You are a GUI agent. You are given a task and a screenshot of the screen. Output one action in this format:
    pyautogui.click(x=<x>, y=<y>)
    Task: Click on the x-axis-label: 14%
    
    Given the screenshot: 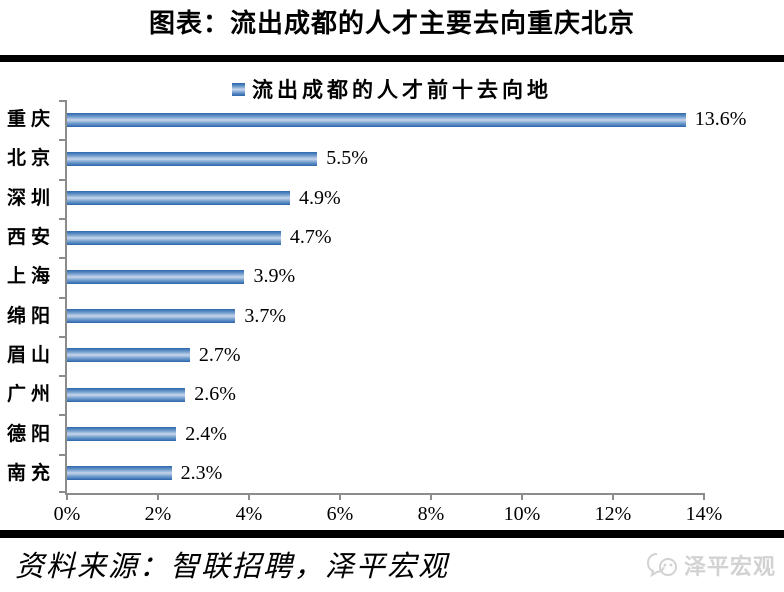 What is the action you would take?
    pyautogui.click(x=704, y=514)
    